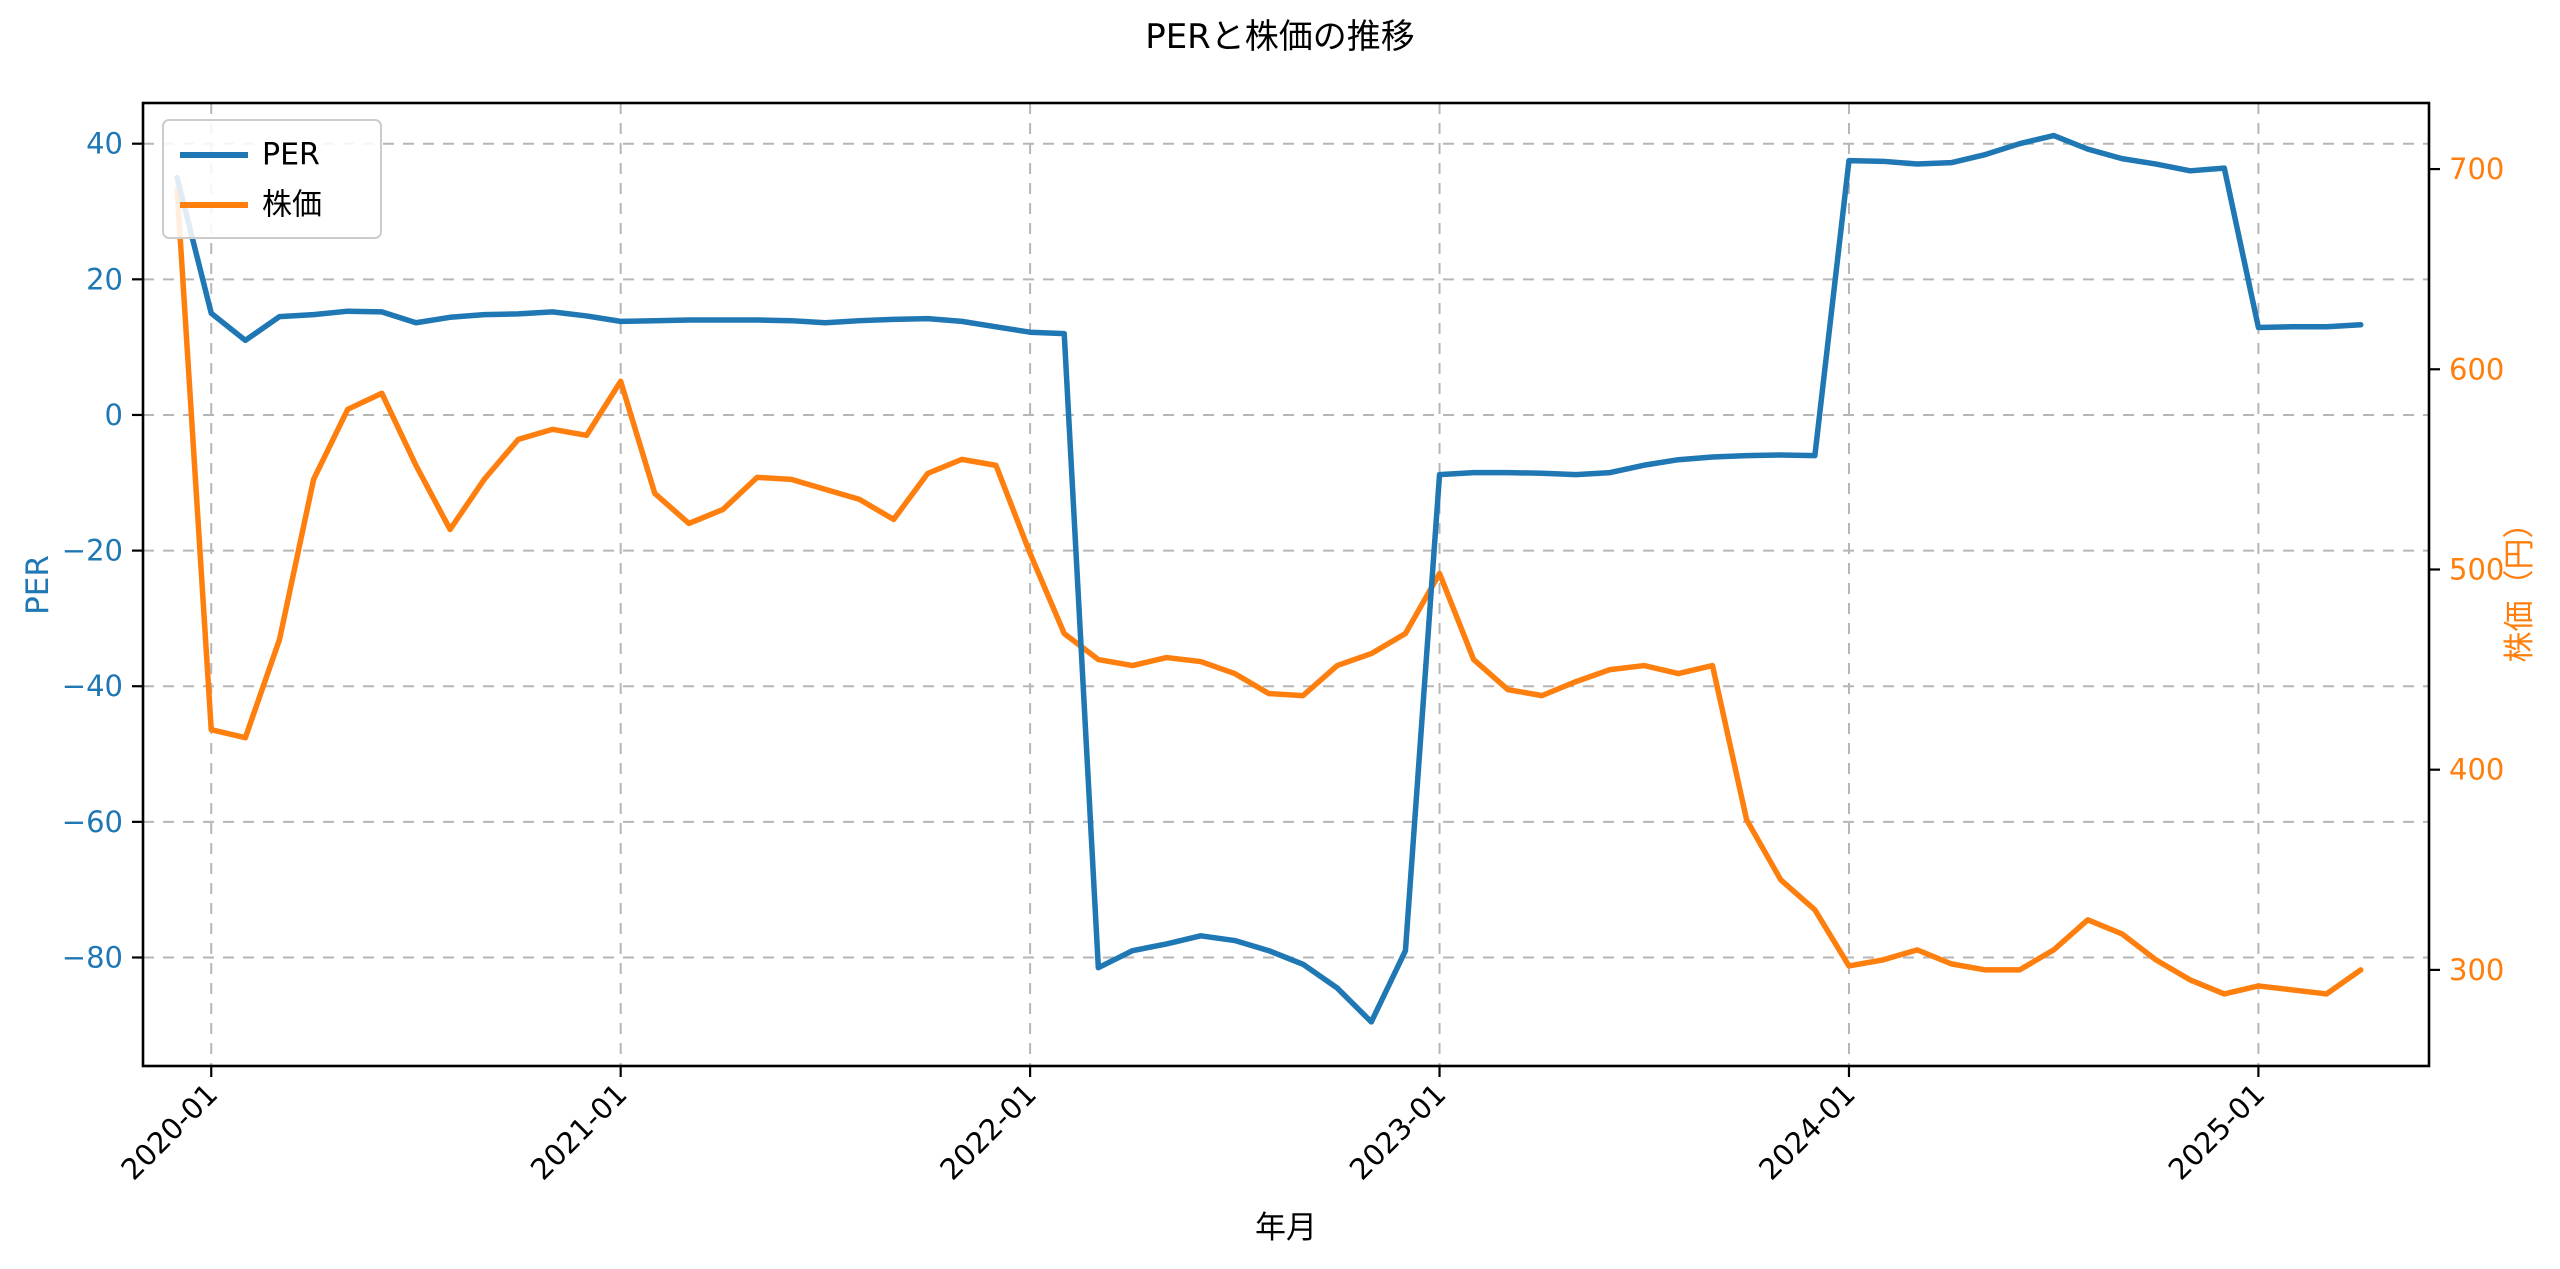  What do you see at coordinates (1807, 1132) in the screenshot?
I see `x-tick-label: 2024-01` at bounding box center [1807, 1132].